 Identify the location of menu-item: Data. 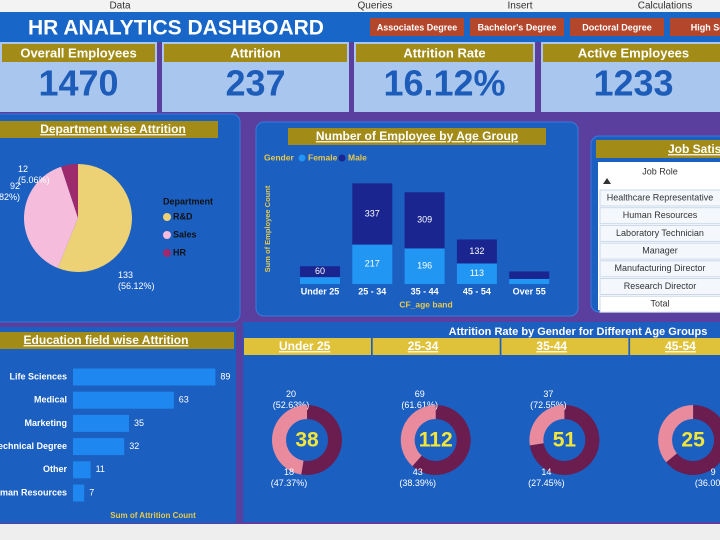
(120, 6).